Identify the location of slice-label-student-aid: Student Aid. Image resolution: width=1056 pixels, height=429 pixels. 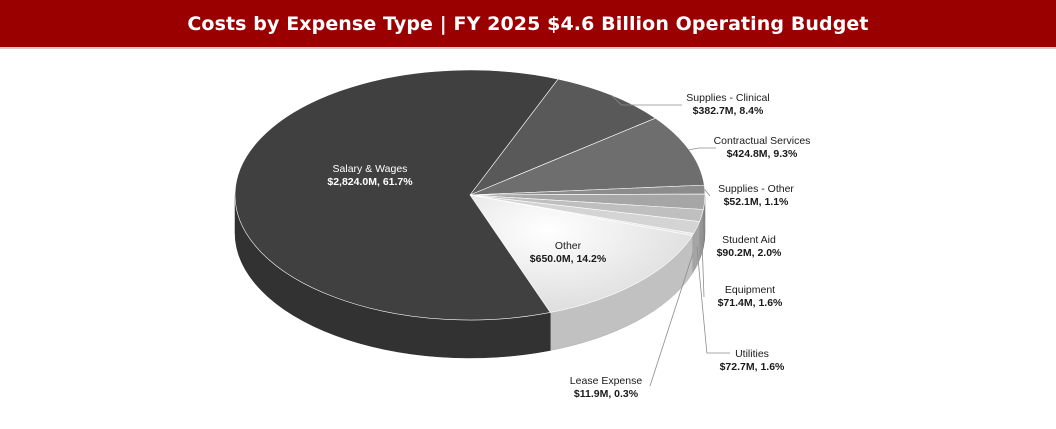
(749, 240).